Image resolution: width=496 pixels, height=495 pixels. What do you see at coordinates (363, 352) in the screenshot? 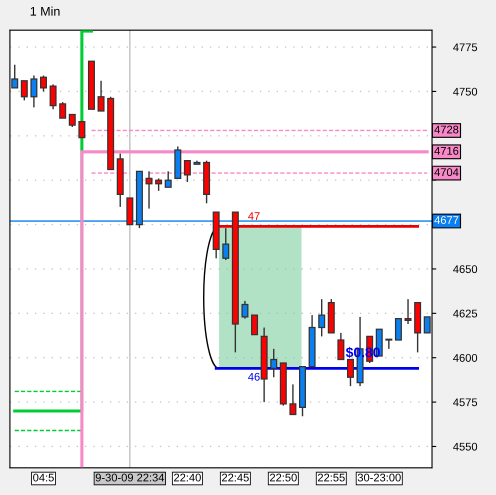
I see `annotation: $0.80` at bounding box center [363, 352].